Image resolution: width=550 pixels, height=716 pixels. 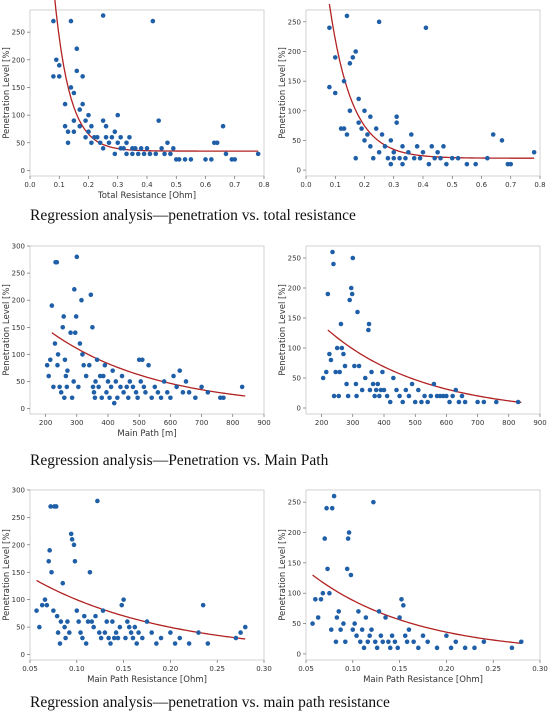 What do you see at coordinates (117, 185) in the screenshot?
I see `x-tick-label: 0.3` at bounding box center [117, 185].